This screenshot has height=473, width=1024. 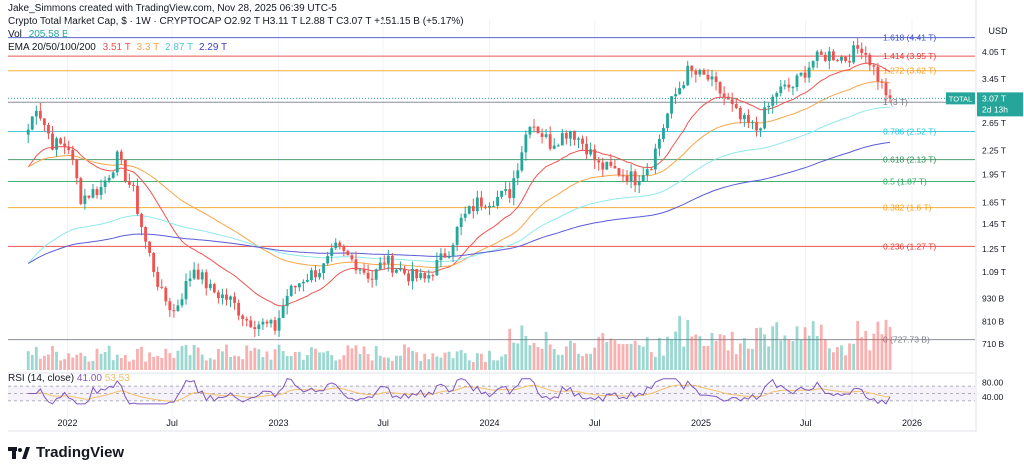 I want to click on tradingview-brand: TradingView, so click(x=66, y=452).